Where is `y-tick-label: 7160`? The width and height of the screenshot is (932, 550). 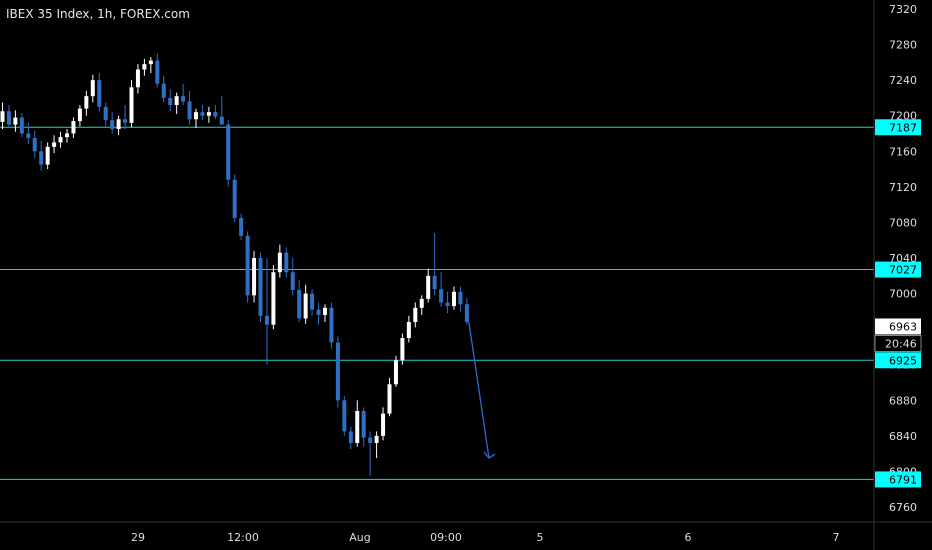
y-tick-label: 7160 is located at coordinates (903, 151).